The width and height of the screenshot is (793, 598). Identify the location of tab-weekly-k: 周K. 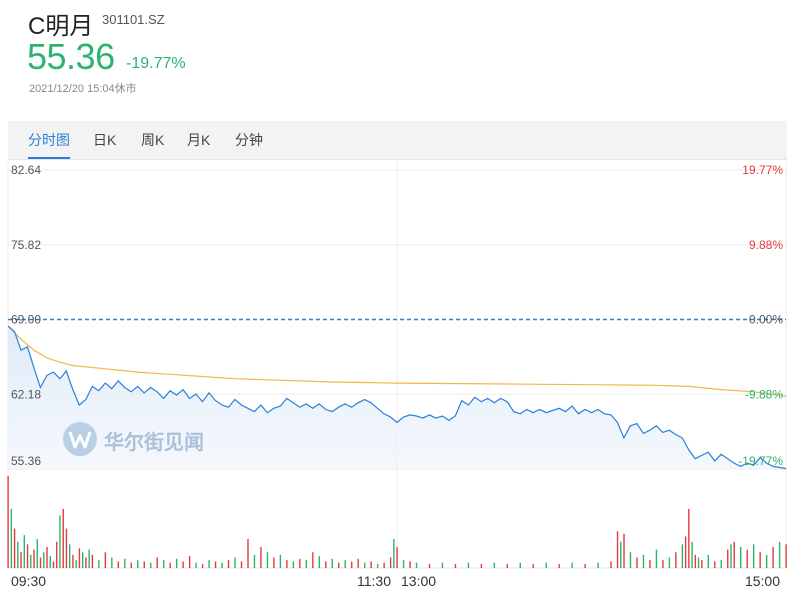
(153, 140).